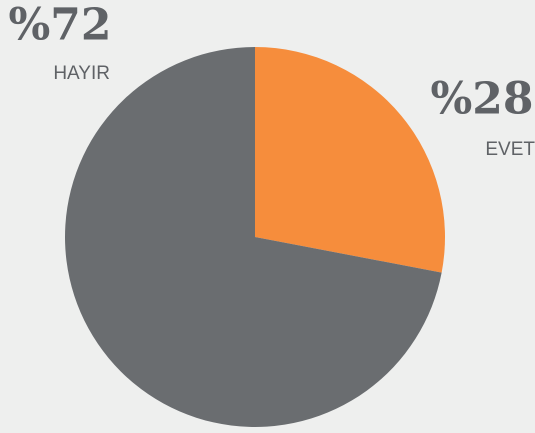 The width and height of the screenshot is (535, 433). What do you see at coordinates (510, 149) in the screenshot?
I see `category-label: EVET` at bounding box center [510, 149].